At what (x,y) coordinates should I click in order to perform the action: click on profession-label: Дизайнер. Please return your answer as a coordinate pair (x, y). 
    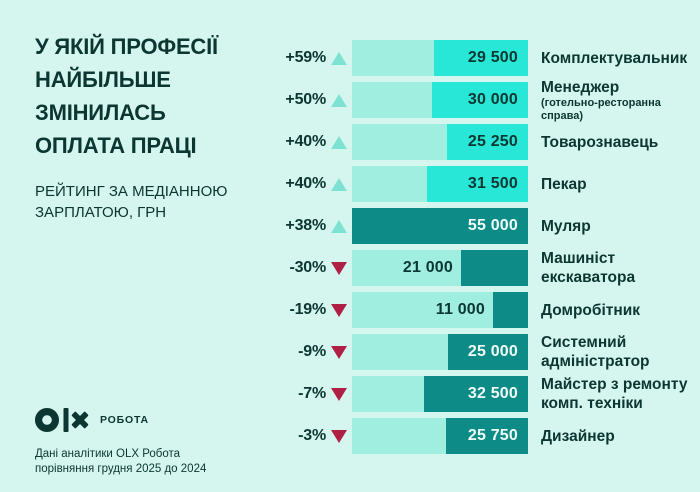
    Looking at the image, I should click on (620, 436).